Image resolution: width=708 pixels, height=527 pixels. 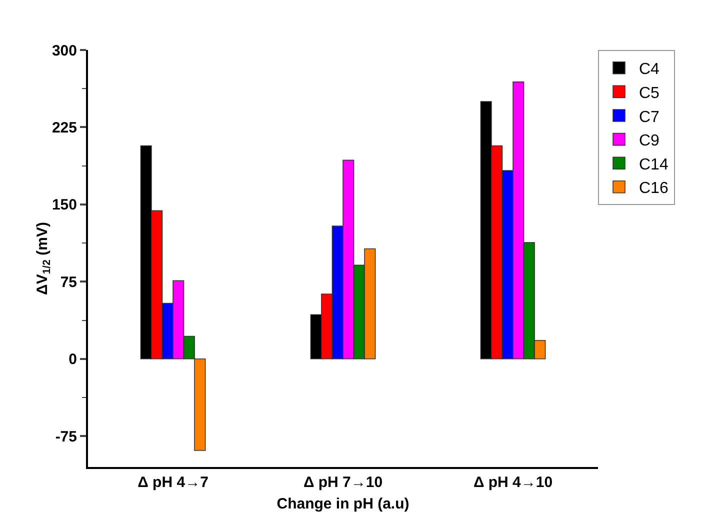 I want to click on y-tick-label: -75, so click(x=66, y=437).